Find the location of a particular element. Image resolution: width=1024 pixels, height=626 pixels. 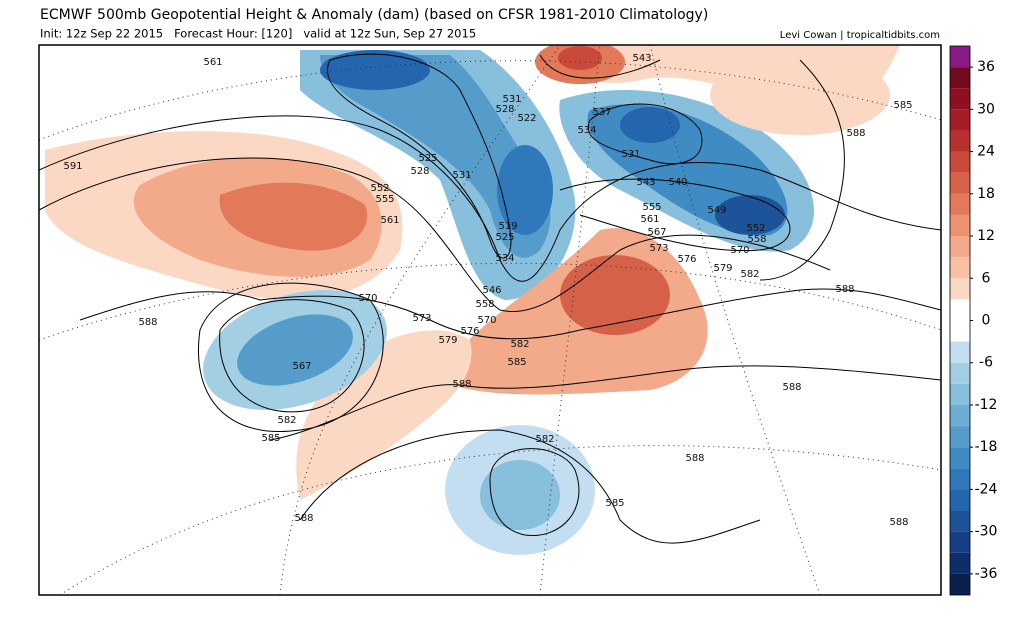

colorbar-tick-label: -18 is located at coordinates (986, 447).